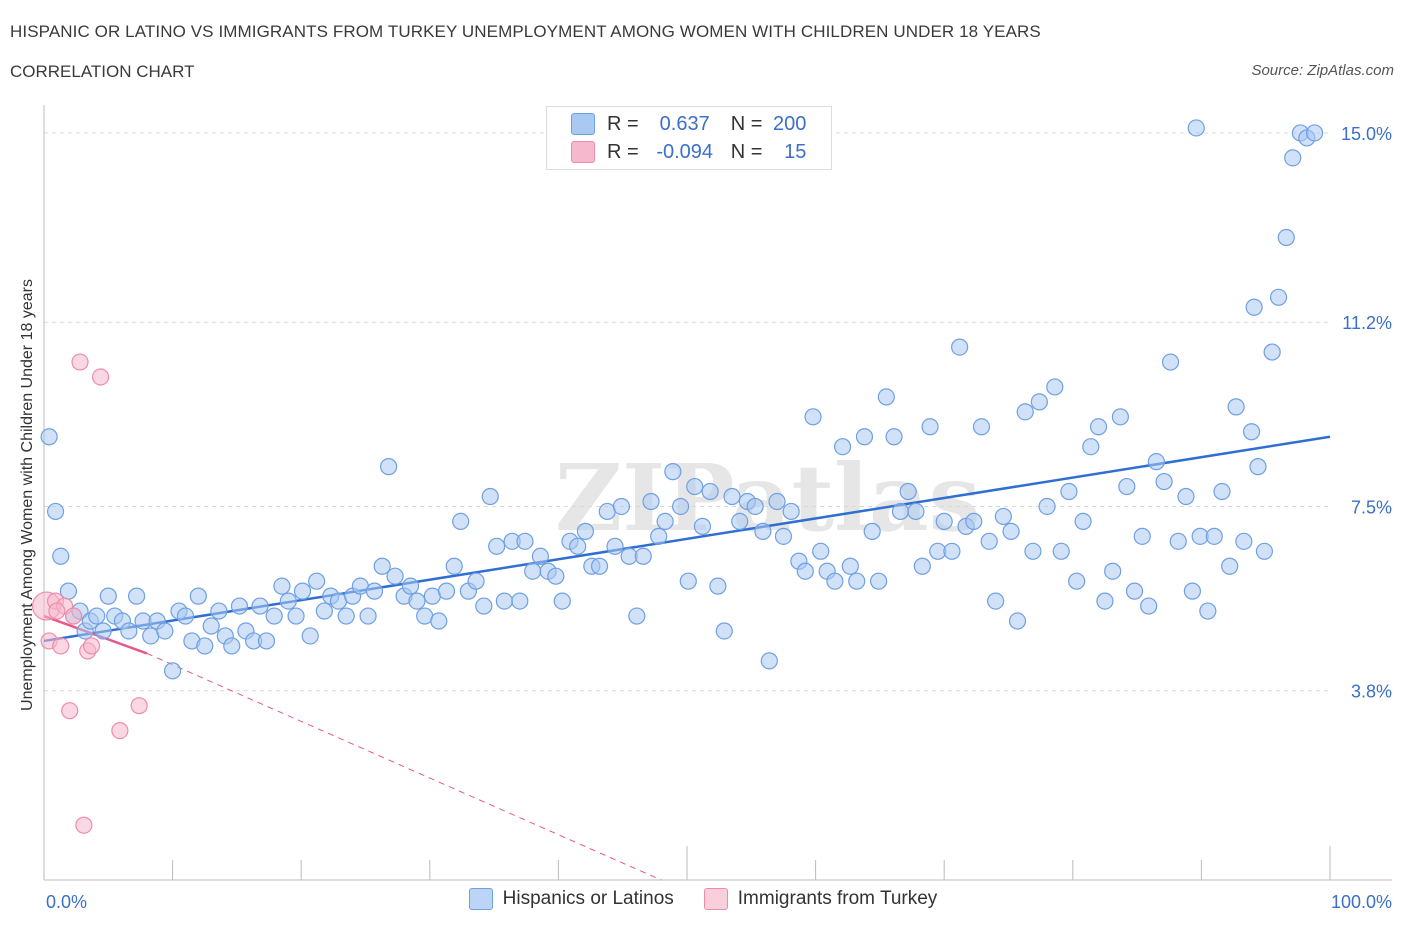  I want to click on legend-item-turkey: Immigrants from Turkey, so click(820, 899).